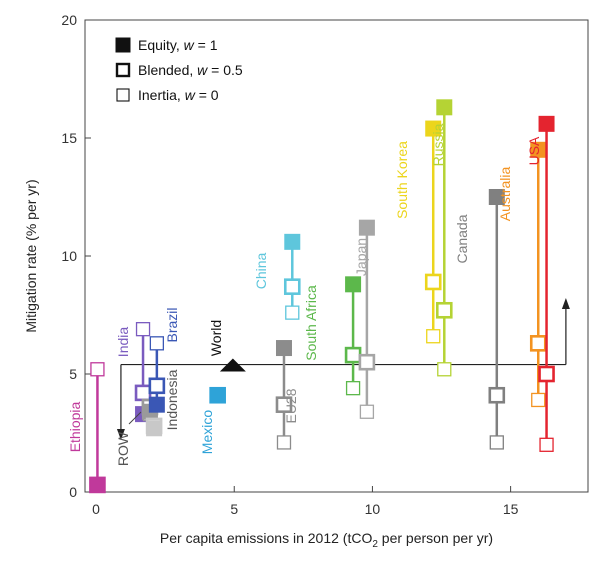 The height and width of the screenshot is (562, 600). Describe the element at coordinates (123, 448) in the screenshot. I see `series-label: ROW` at that location.